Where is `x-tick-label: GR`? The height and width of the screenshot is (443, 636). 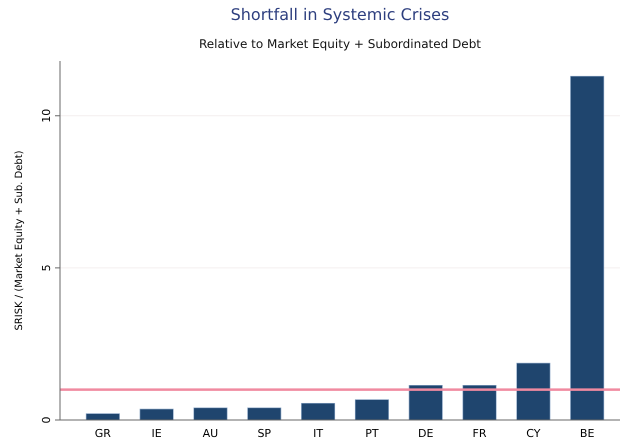 x-tick-label: GR is located at coordinates (103, 433).